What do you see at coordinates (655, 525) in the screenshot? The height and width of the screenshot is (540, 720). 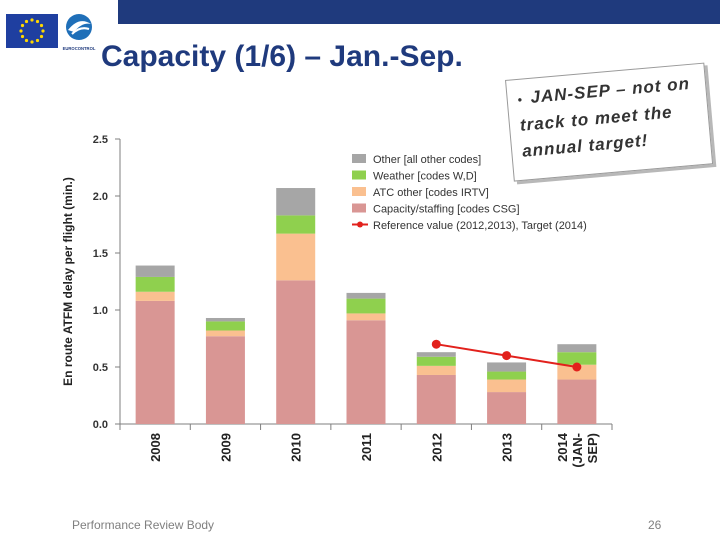 I see `page-number: 26` at bounding box center [655, 525].